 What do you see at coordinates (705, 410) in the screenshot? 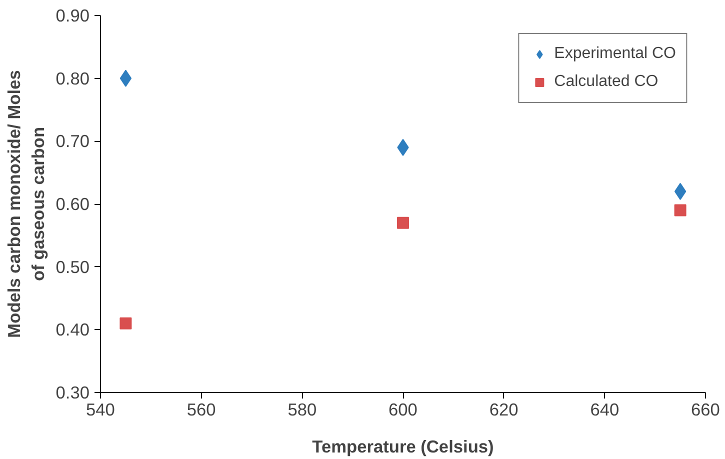
I see `x-tick-label: 660` at bounding box center [705, 410].